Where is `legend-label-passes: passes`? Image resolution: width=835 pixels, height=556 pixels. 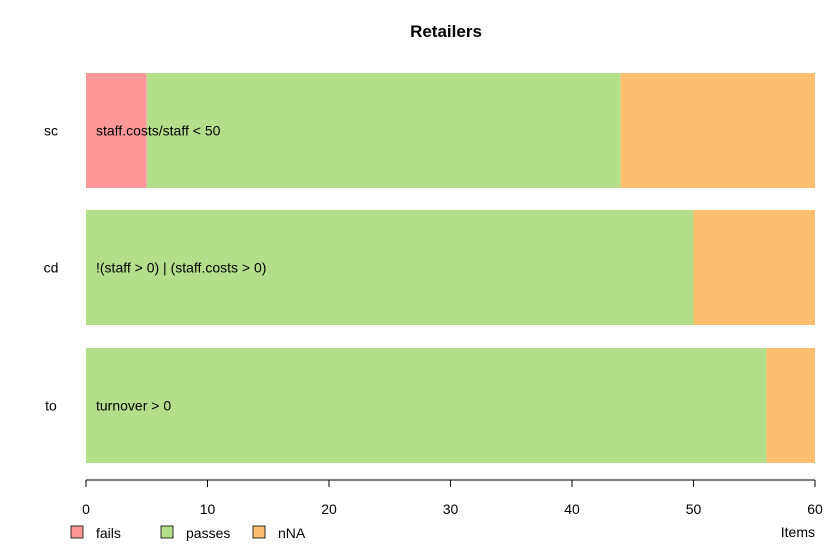
legend-label-passes: passes is located at coordinates (208, 533).